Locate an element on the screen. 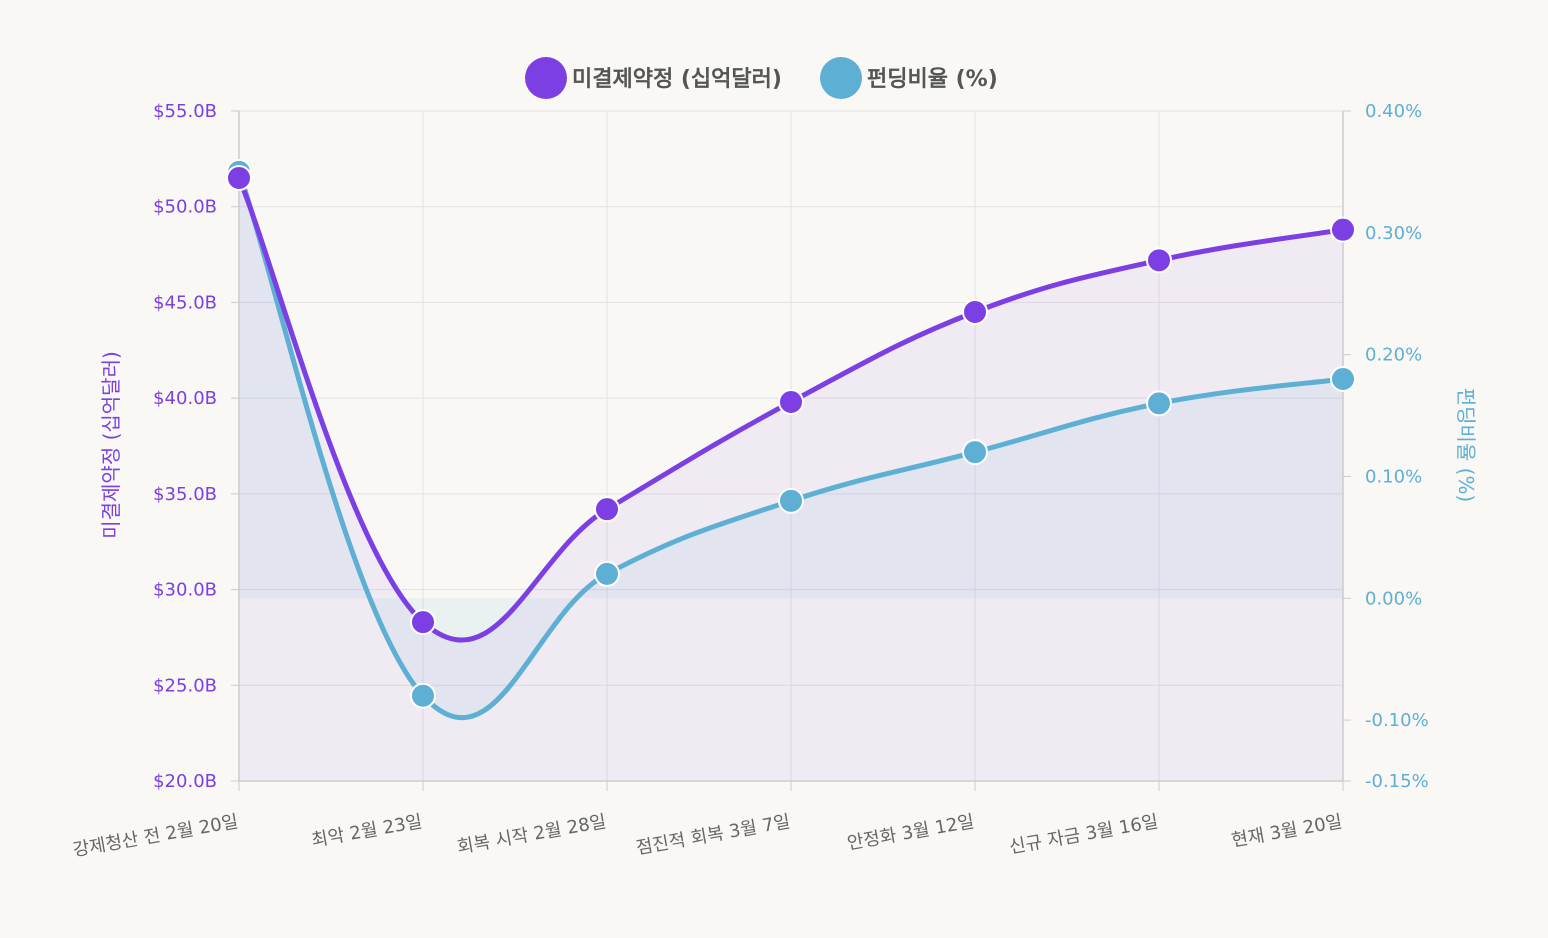 This screenshot has width=1548, height=938. y-right-tick-label: 0.20% is located at coordinates (1393, 355).